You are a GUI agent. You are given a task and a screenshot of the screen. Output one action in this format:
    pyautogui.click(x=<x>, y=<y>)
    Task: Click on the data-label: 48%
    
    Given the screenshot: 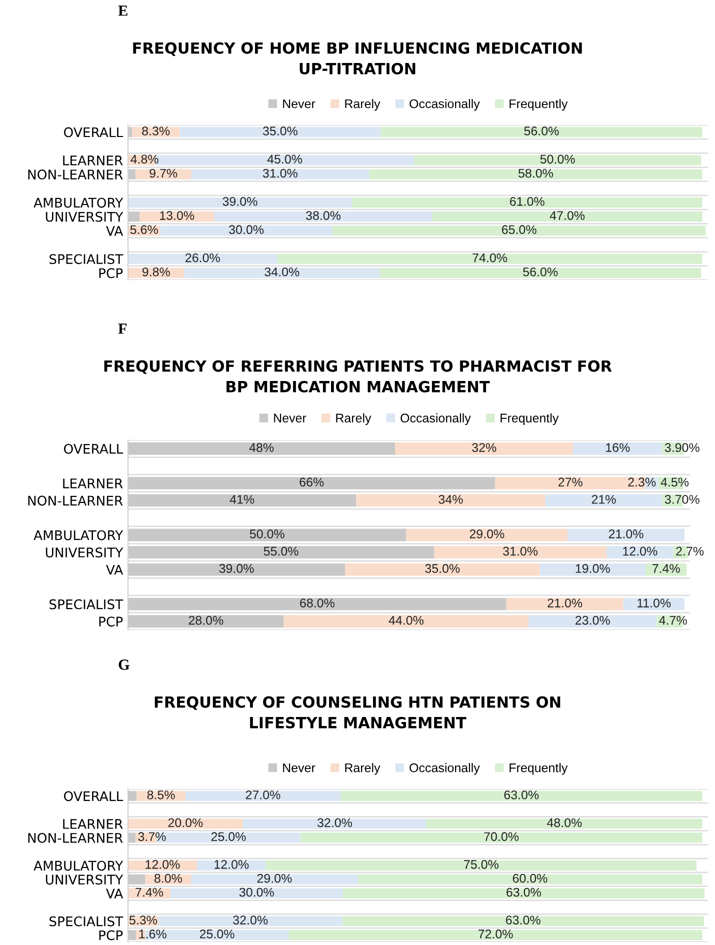 What is the action you would take?
    pyautogui.click(x=261, y=447)
    